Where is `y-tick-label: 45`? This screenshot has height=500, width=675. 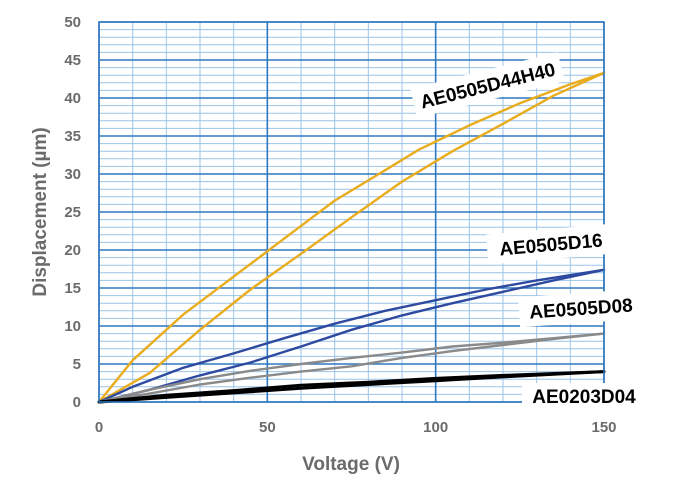
y-tick-label: 45 is located at coordinates (72, 60).